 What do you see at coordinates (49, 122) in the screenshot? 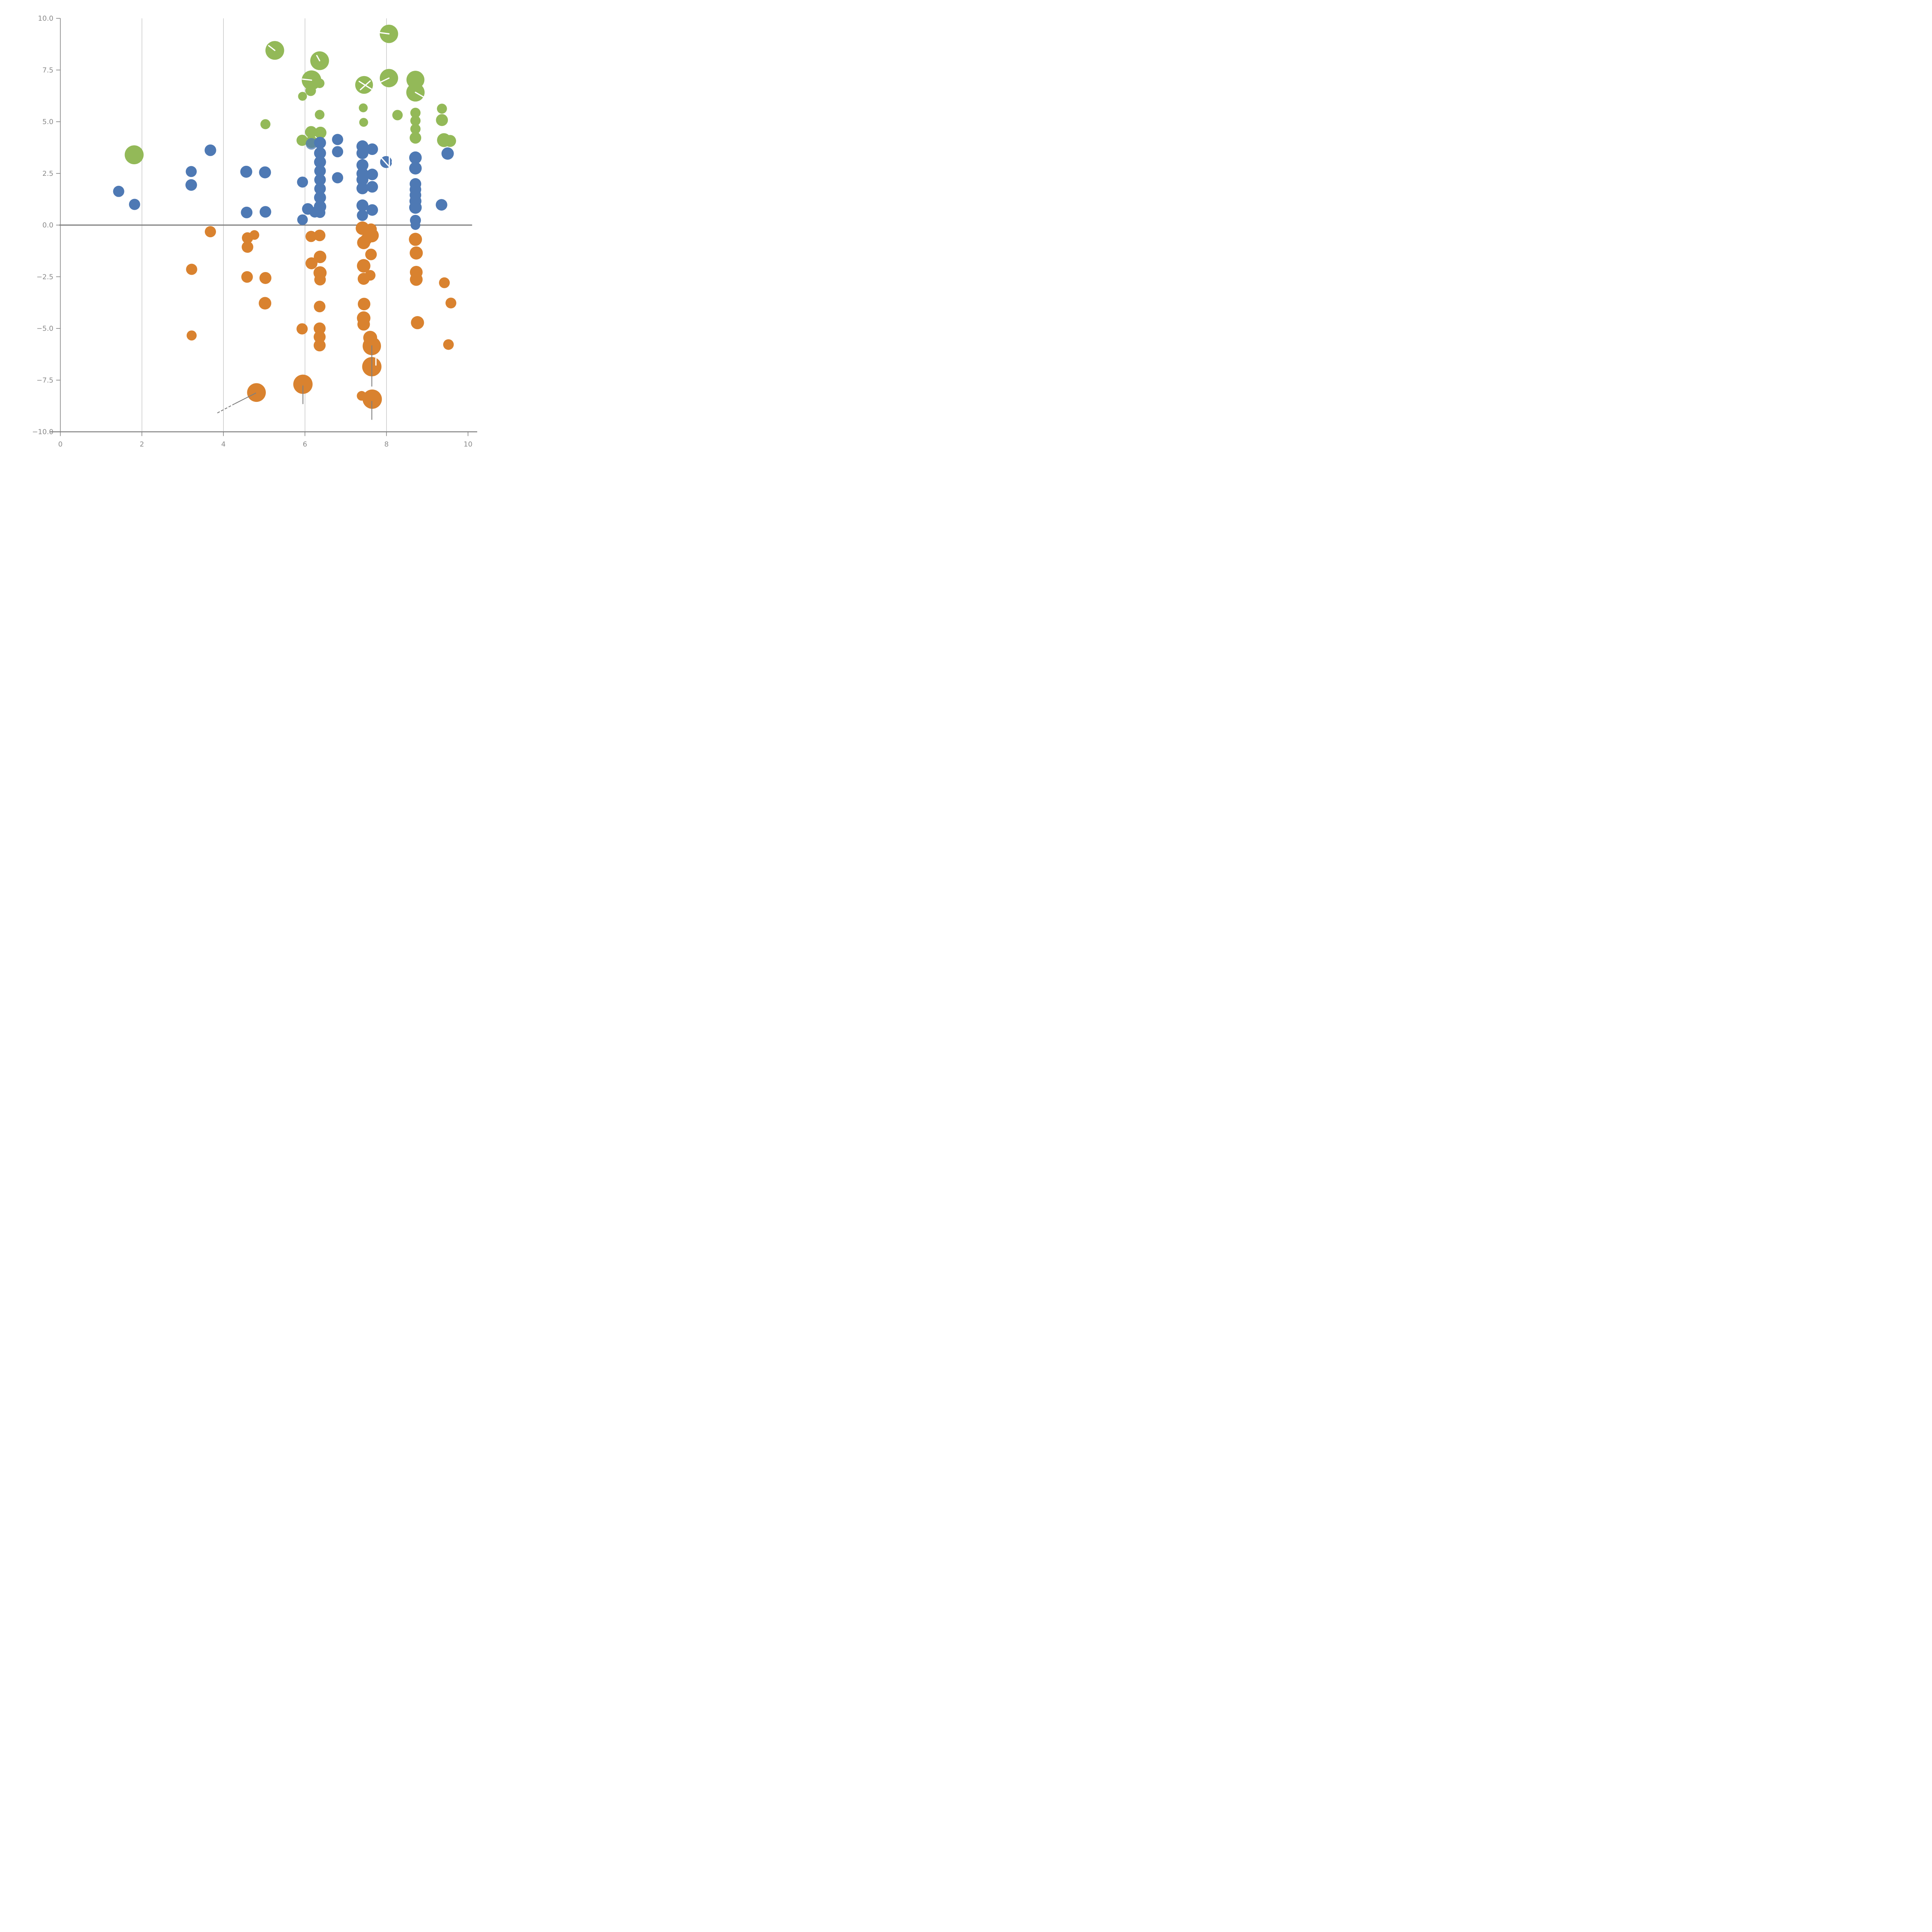
I see `y-tick-label: 5.0` at bounding box center [49, 122].